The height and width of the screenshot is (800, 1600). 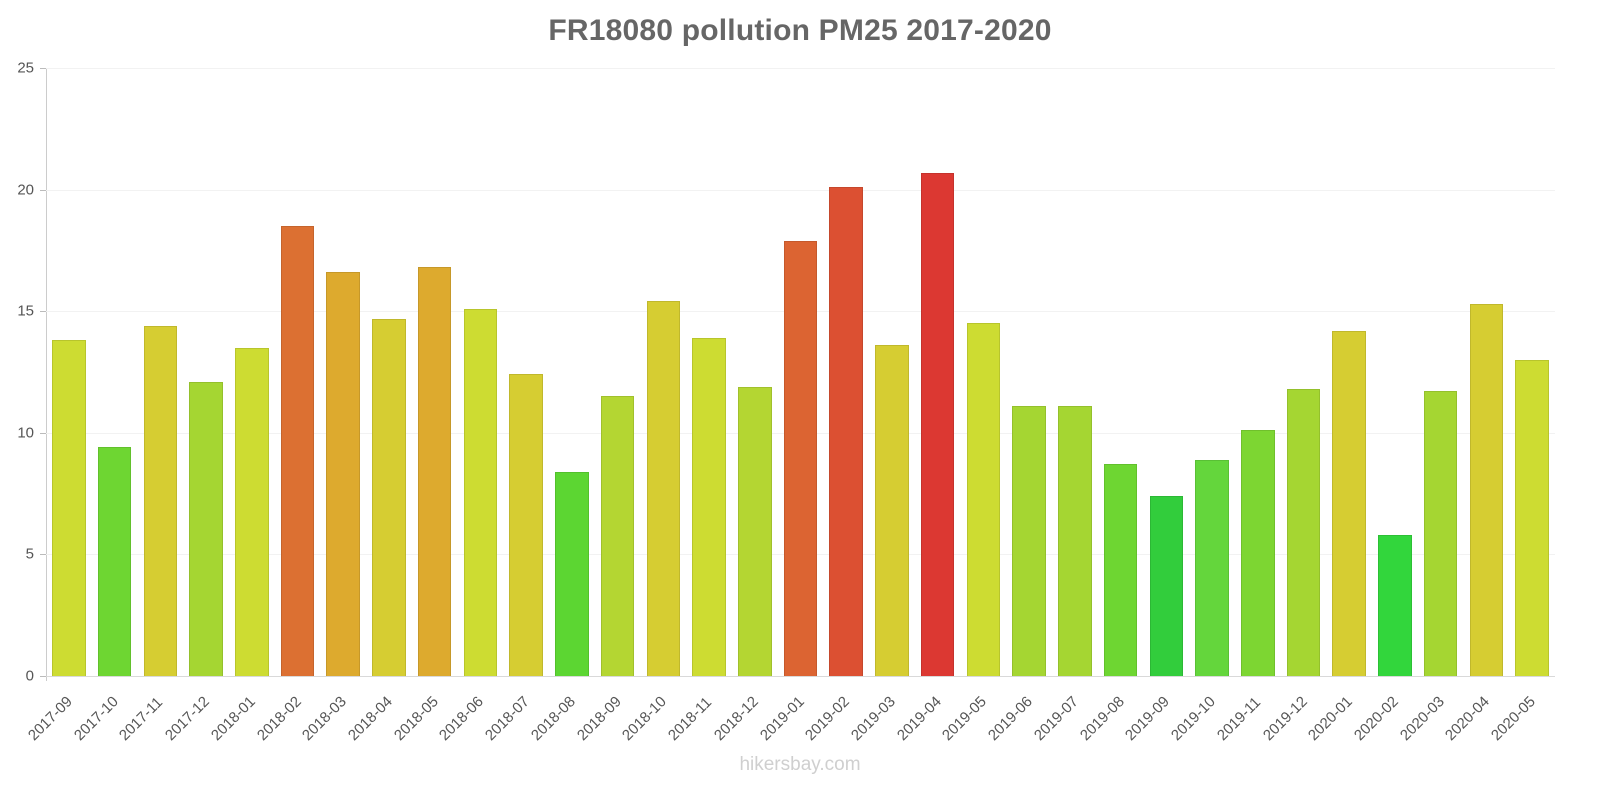 What do you see at coordinates (782, 719) in the screenshot?
I see `x-axis-tick-label: 2019-01` at bounding box center [782, 719].